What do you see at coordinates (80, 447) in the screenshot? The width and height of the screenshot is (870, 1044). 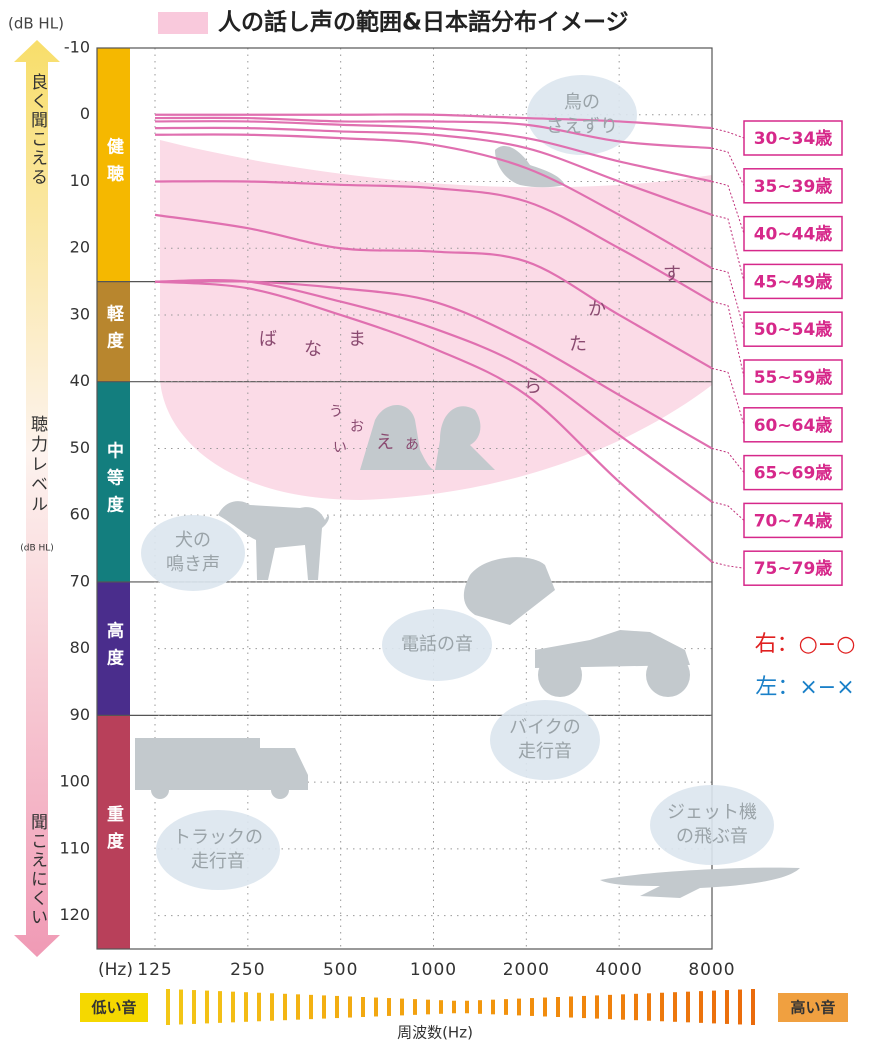 I see `y-tick-label: 50` at bounding box center [80, 447].